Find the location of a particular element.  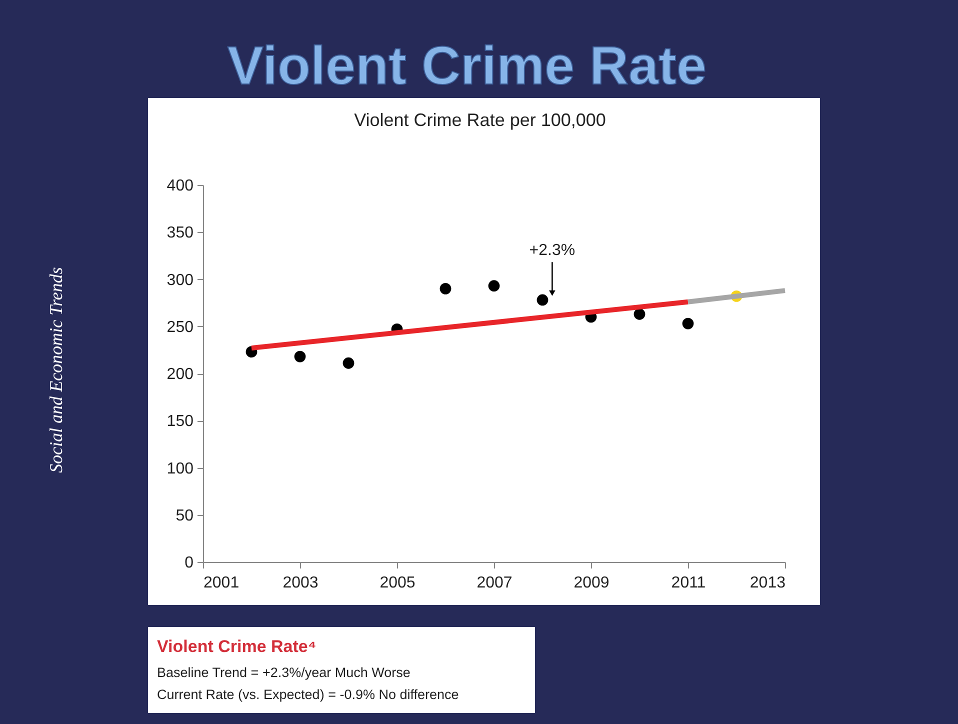

chart-subtitle: Violent Crime Rate per 100,000 is located at coordinates (480, 120).